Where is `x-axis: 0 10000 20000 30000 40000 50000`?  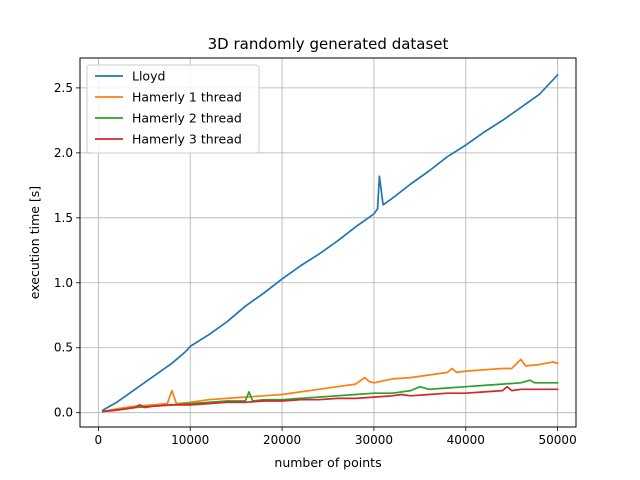
x-axis: 0 10000 20000 30000 40000 50000 is located at coordinates (336, 437).